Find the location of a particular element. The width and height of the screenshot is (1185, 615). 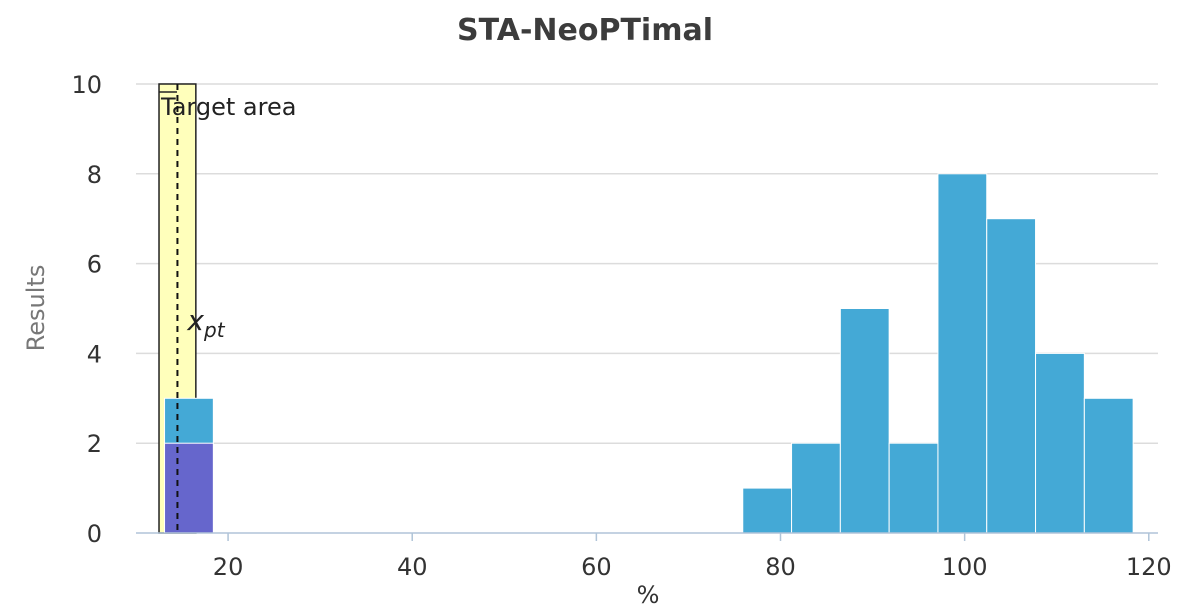

x-tick-label: 80 is located at coordinates (780, 567).